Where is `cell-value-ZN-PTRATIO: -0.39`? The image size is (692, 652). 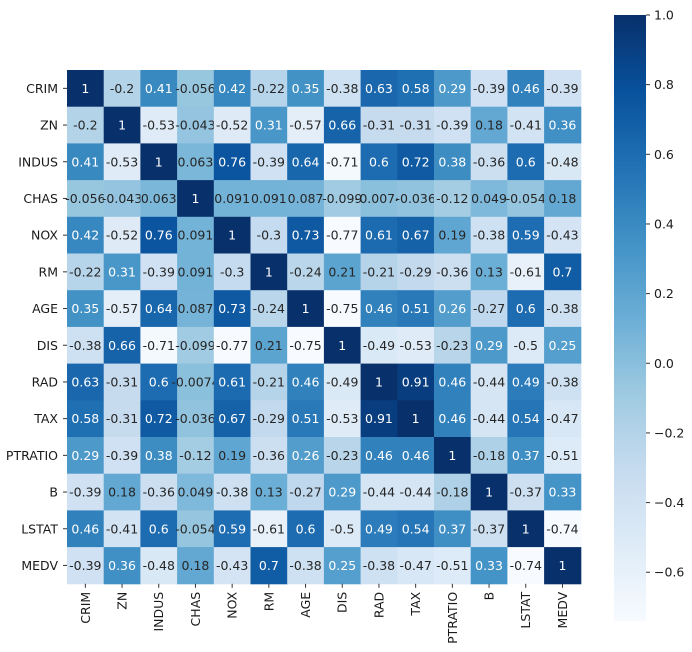 cell-value-ZN-PTRATIO: -0.39 is located at coordinates (452, 125).